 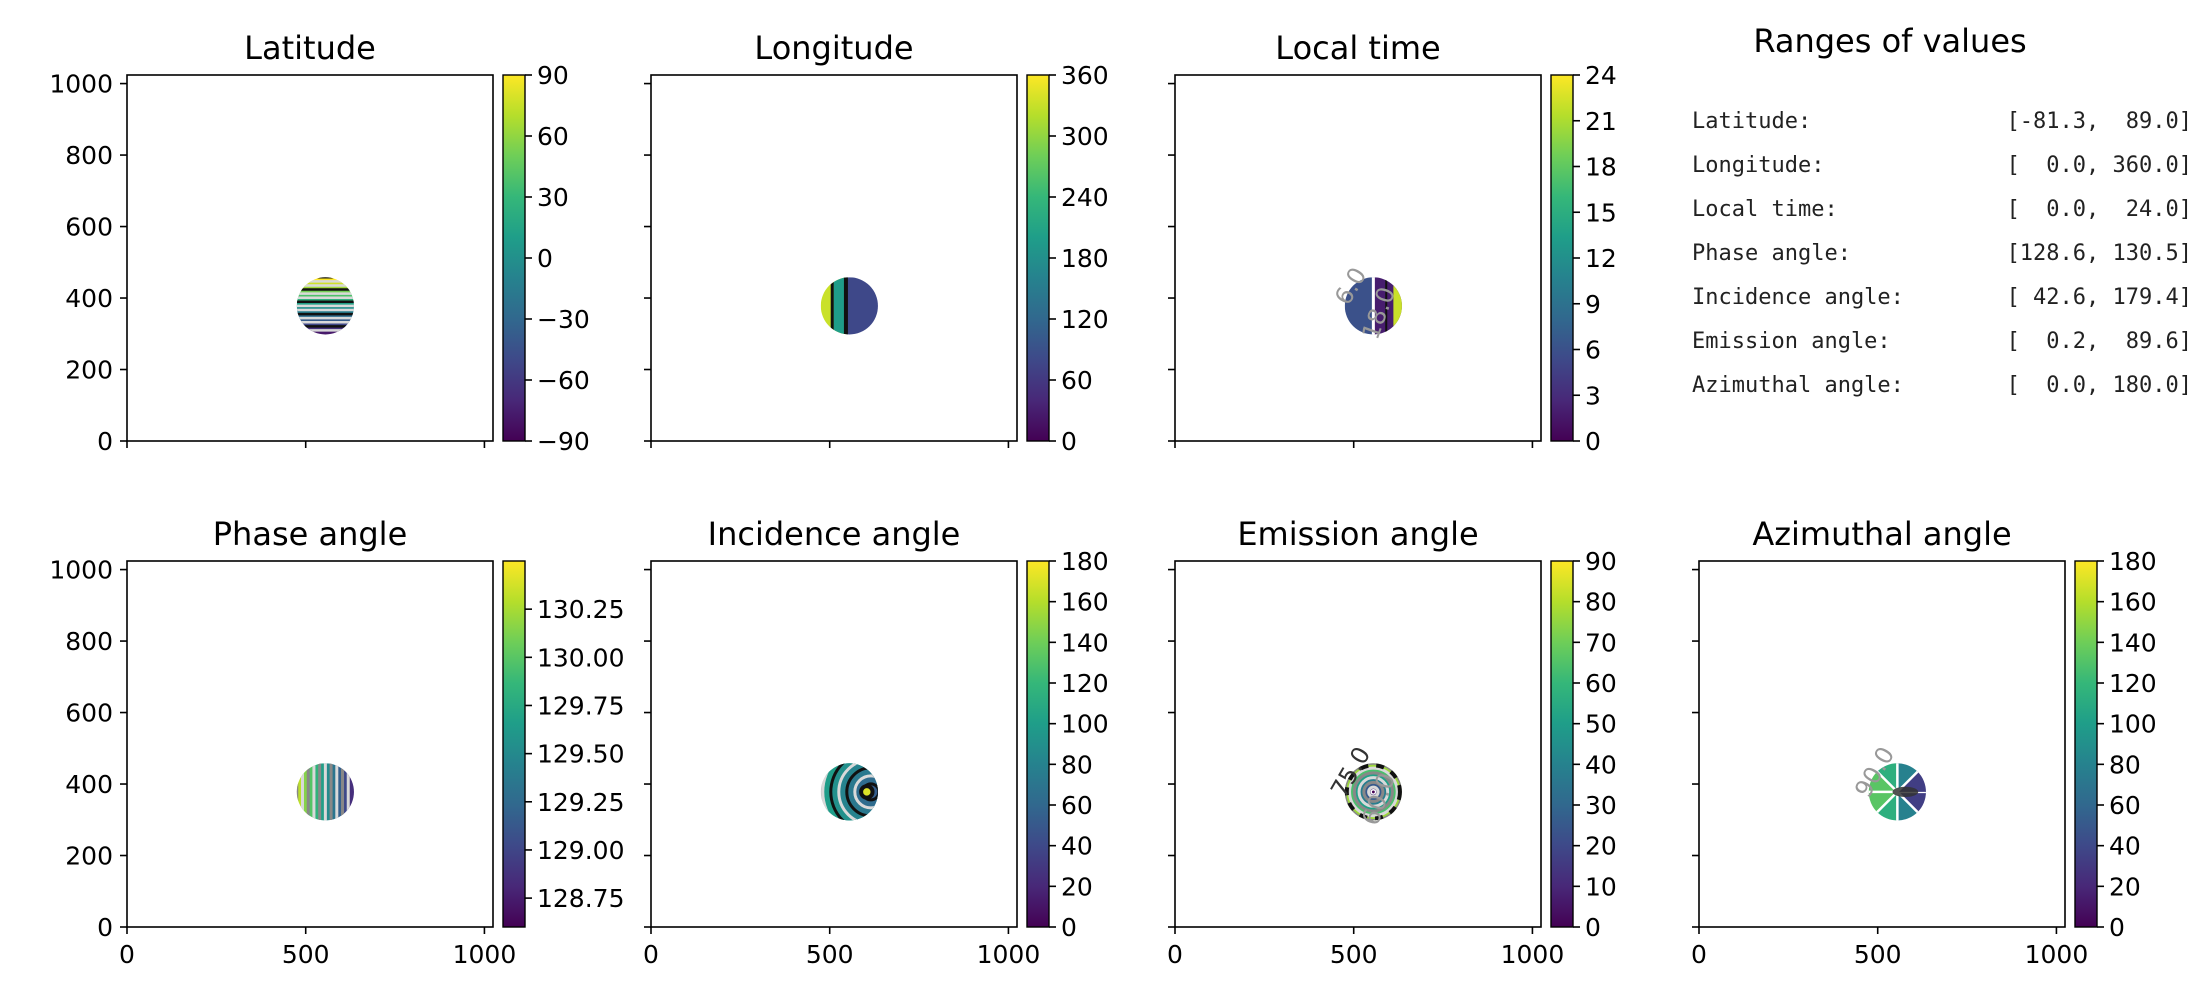 I want to click on range-value: [ 0.0, 360.0], so click(x=2099, y=165).